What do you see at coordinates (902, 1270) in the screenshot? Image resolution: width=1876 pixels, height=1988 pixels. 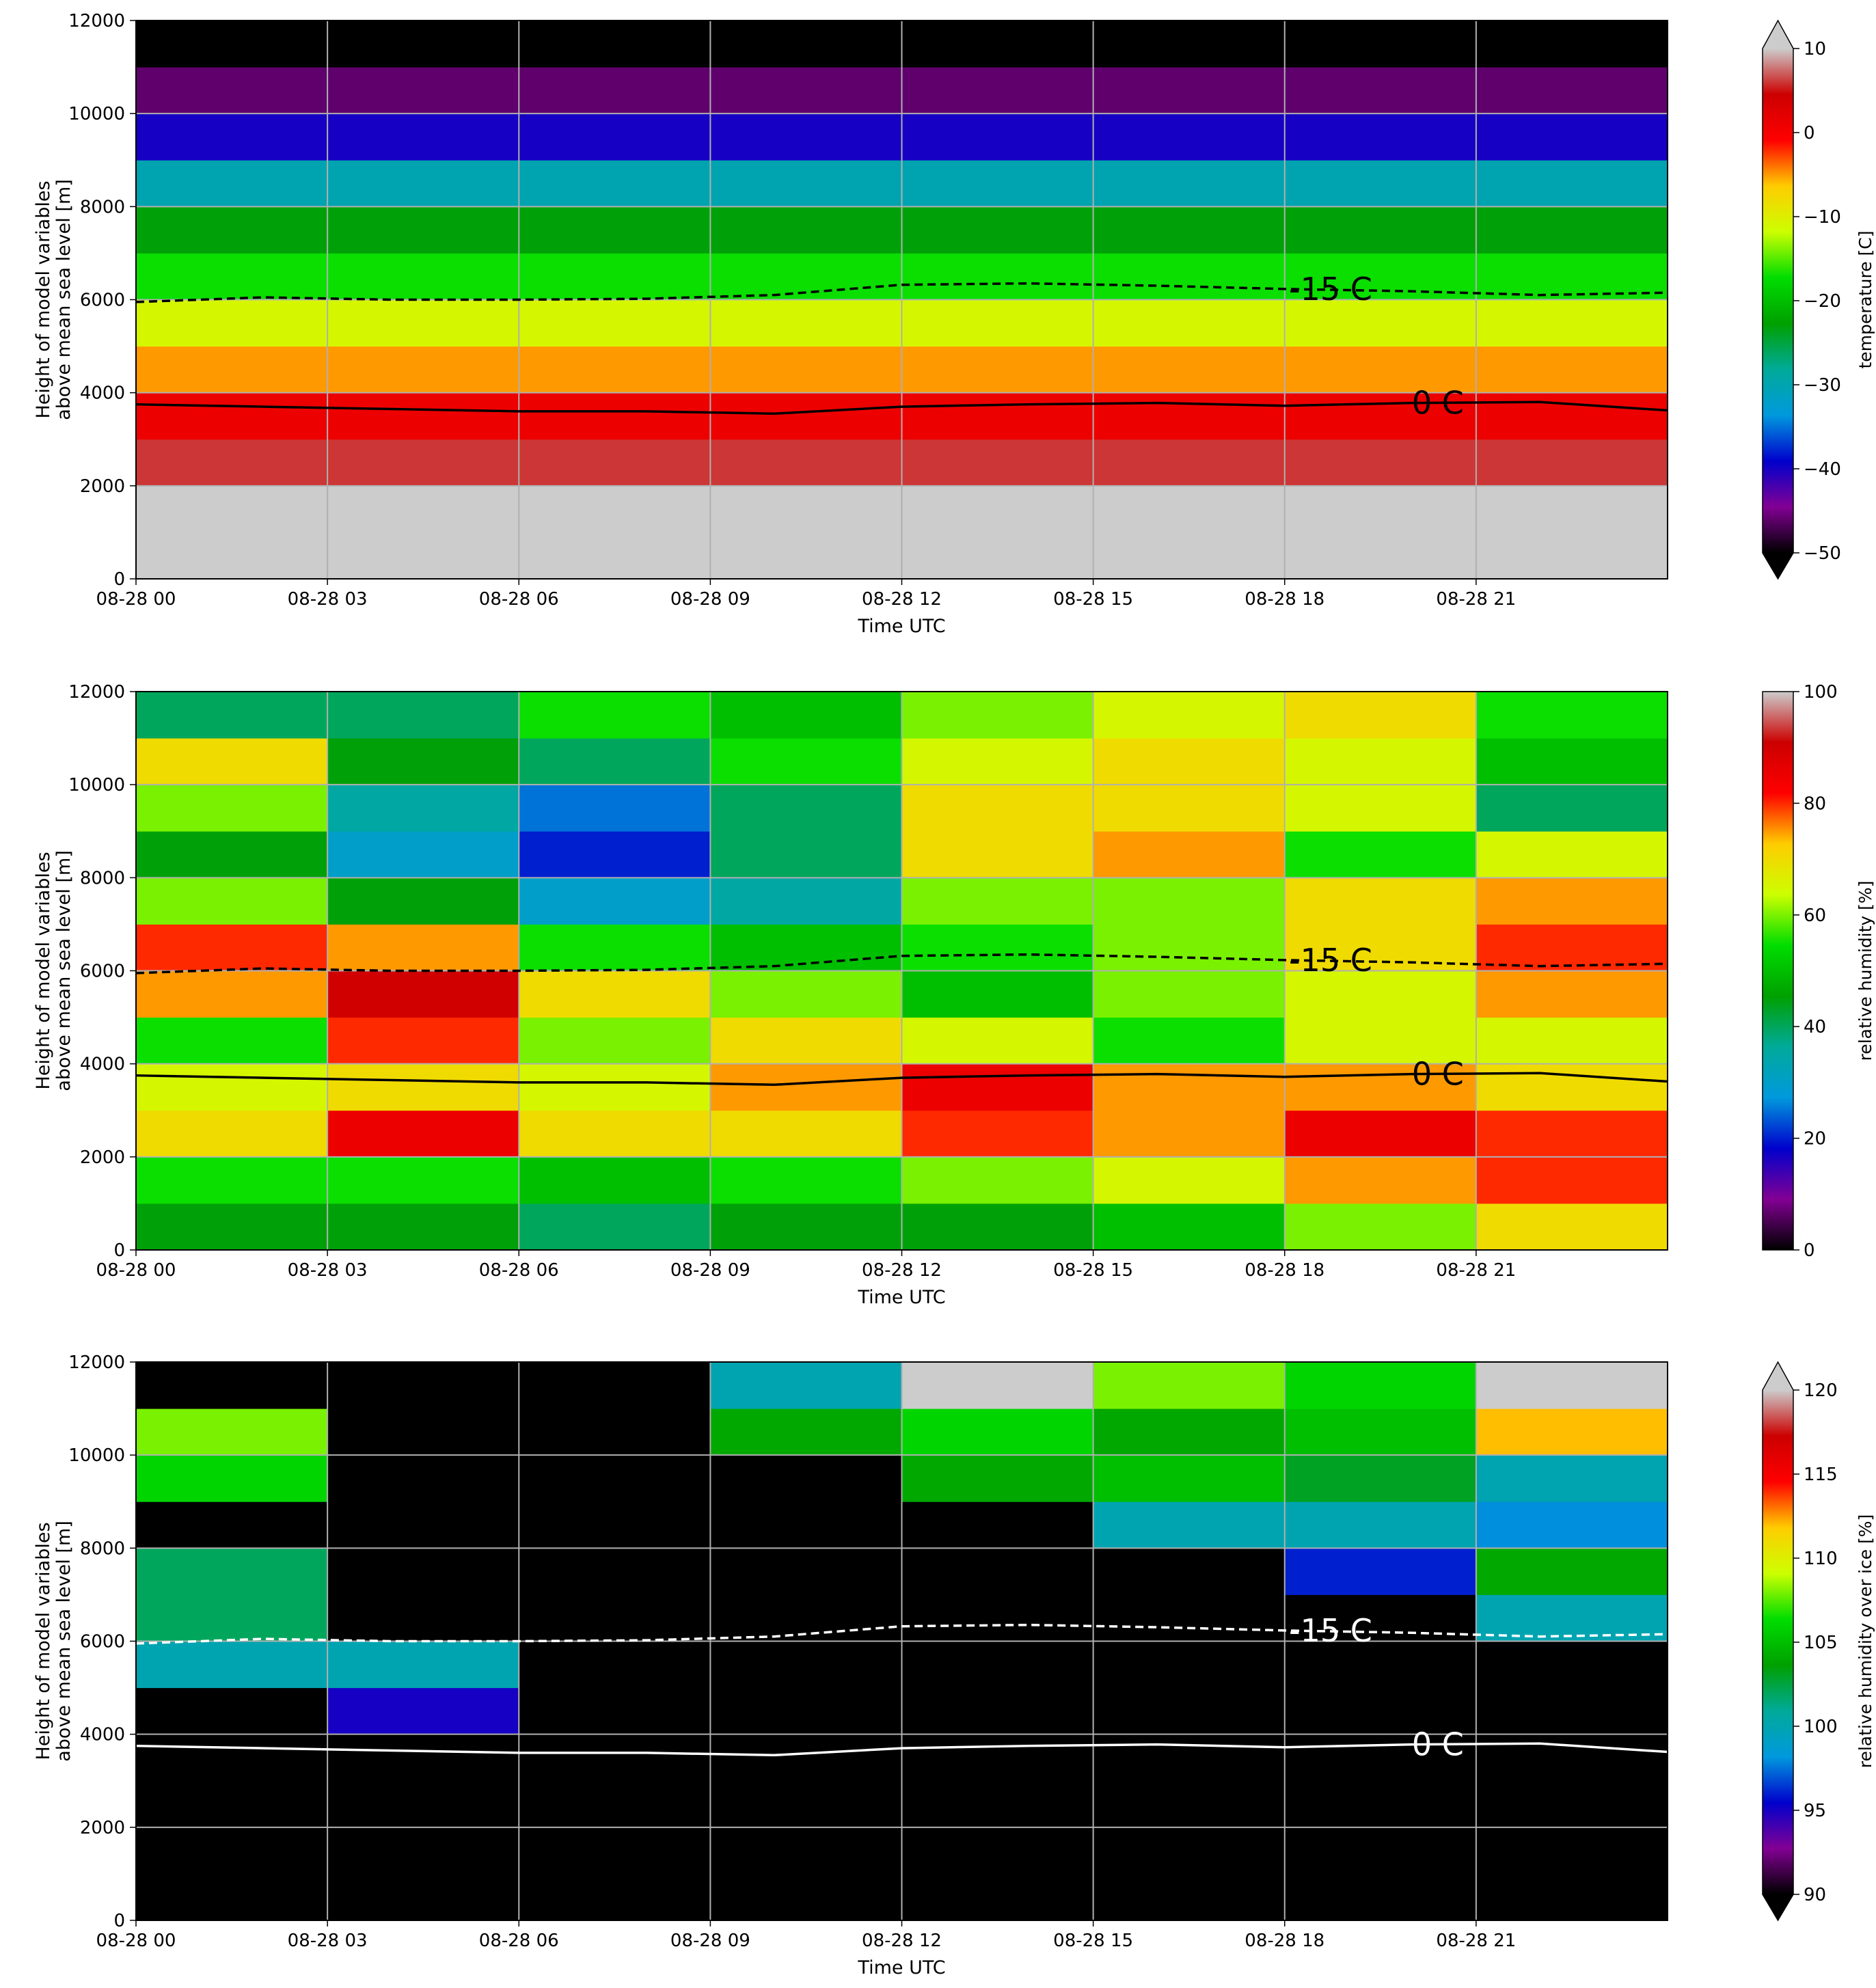 I see `x-tick-label: 08-28 12` at bounding box center [902, 1270].